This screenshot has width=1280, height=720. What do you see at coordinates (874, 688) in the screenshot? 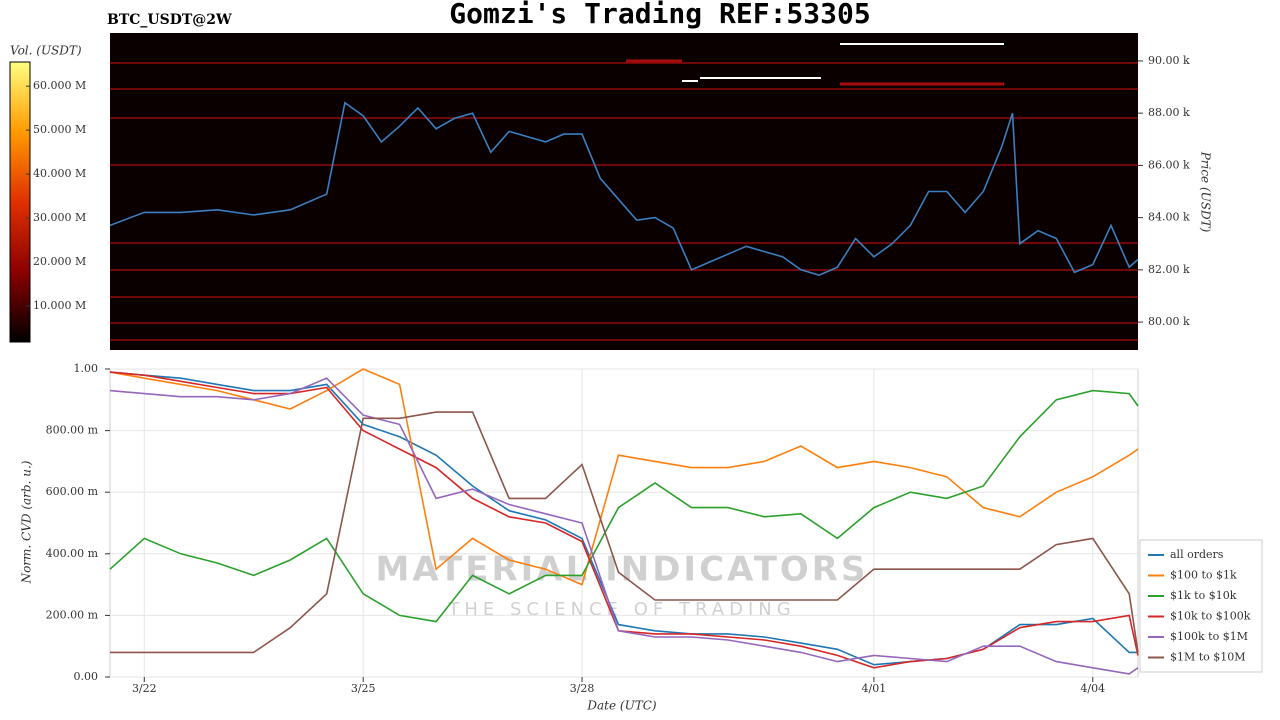
I see `x-tick-label: 4/01` at bounding box center [874, 688].